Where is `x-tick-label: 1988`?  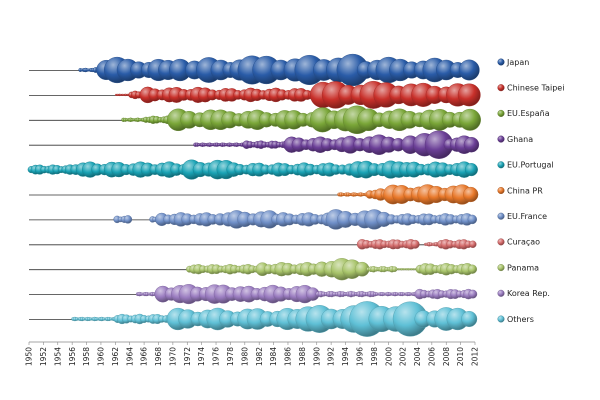
x-tick-label: 1988 is located at coordinates (302, 356).